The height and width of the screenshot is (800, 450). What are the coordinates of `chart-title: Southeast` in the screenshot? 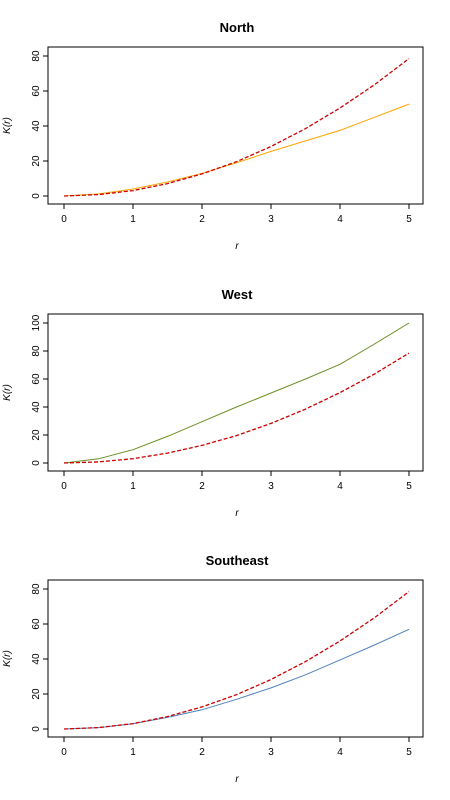 It's located at (238, 560).